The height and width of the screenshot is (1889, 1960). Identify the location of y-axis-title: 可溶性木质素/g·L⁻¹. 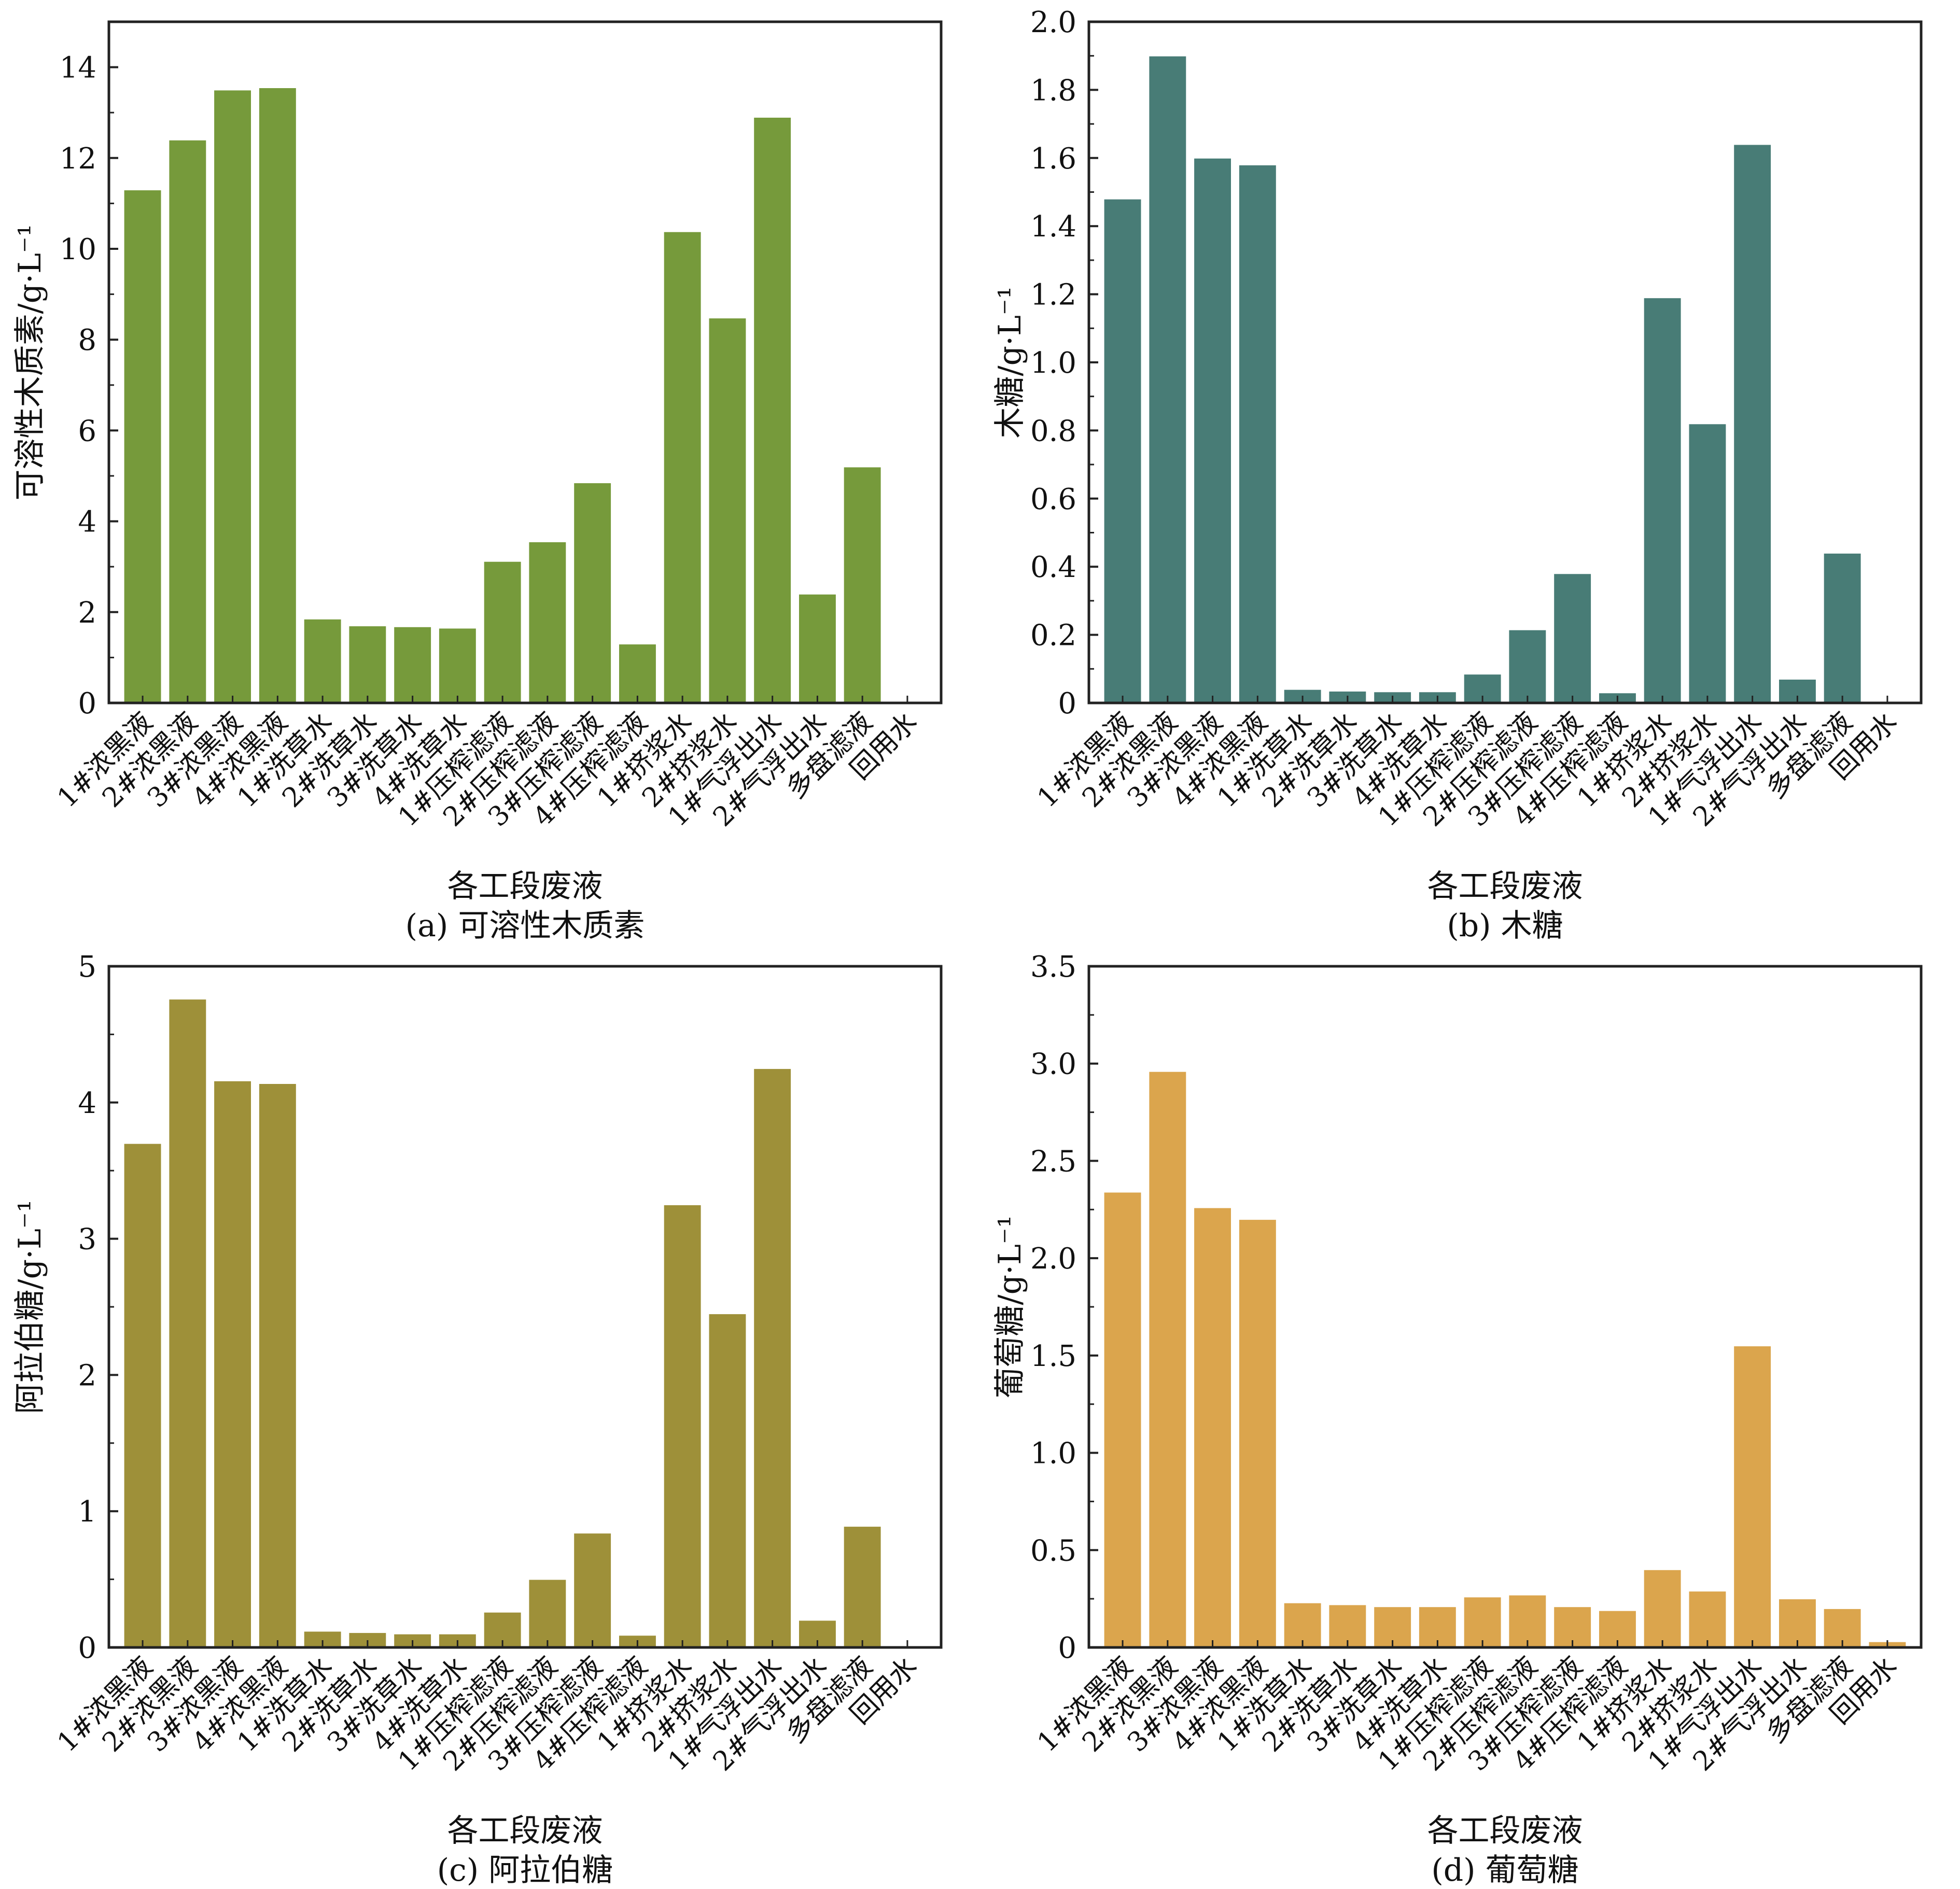
(30, 362).